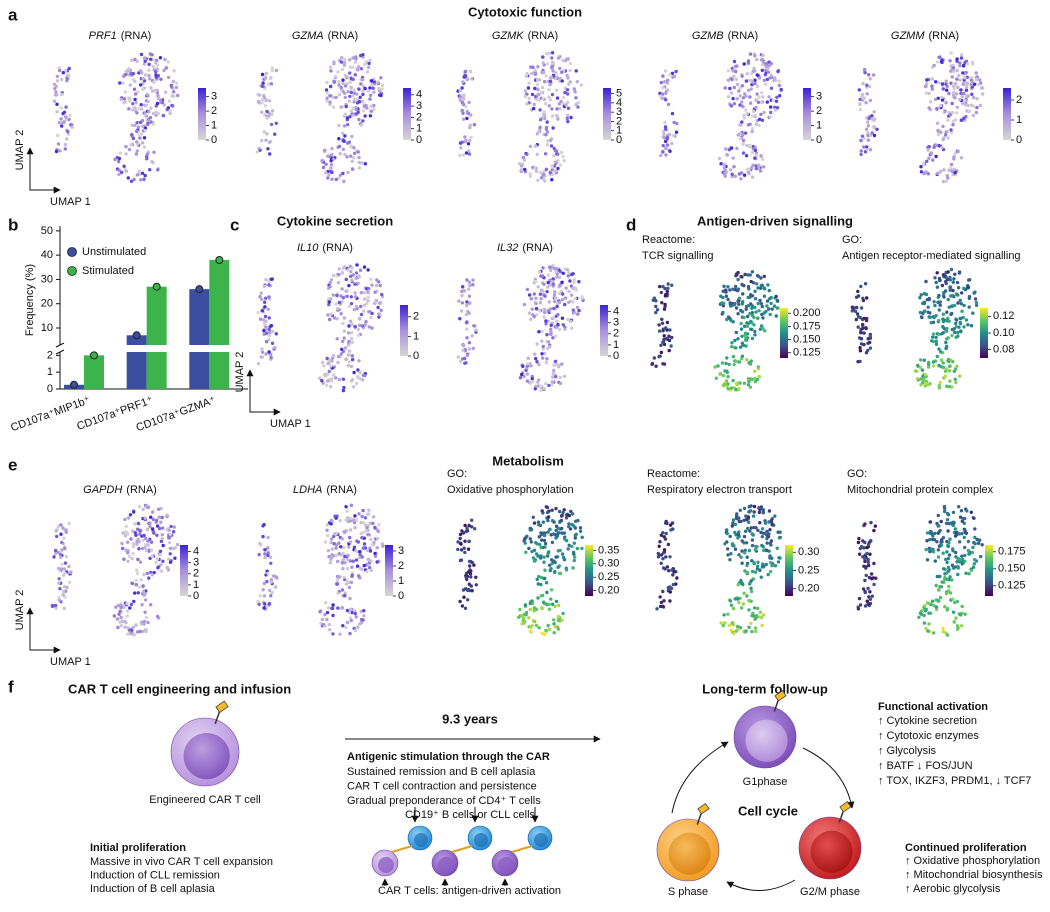  What do you see at coordinates (20, 150) in the screenshot?
I see `umap-y-label: UMAP 2` at bounding box center [20, 150].